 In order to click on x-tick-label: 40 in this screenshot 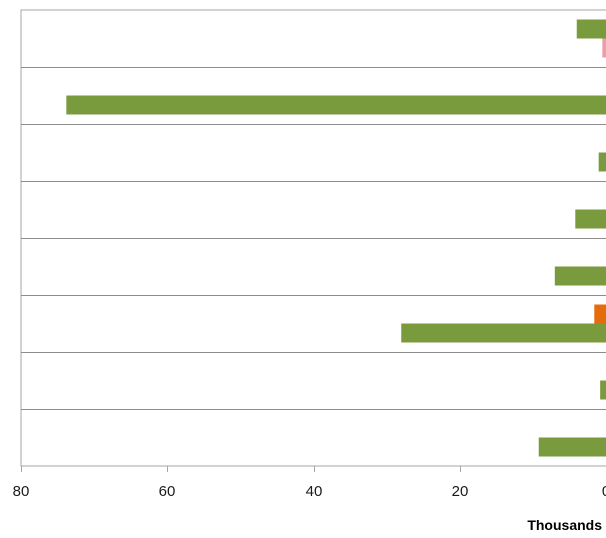, I will do `click(314, 491)`.